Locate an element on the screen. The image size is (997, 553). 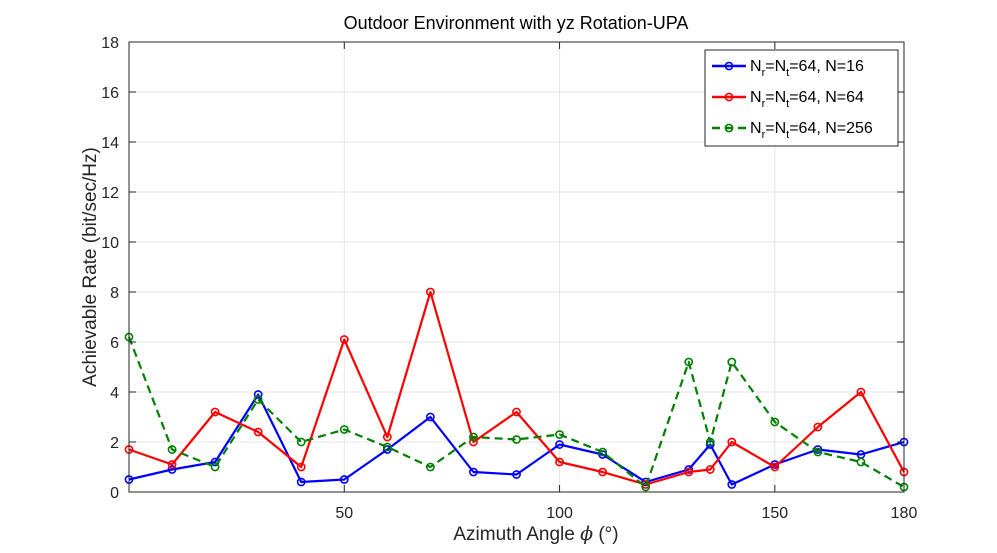
y-tick-label: 2 is located at coordinates (114, 443).